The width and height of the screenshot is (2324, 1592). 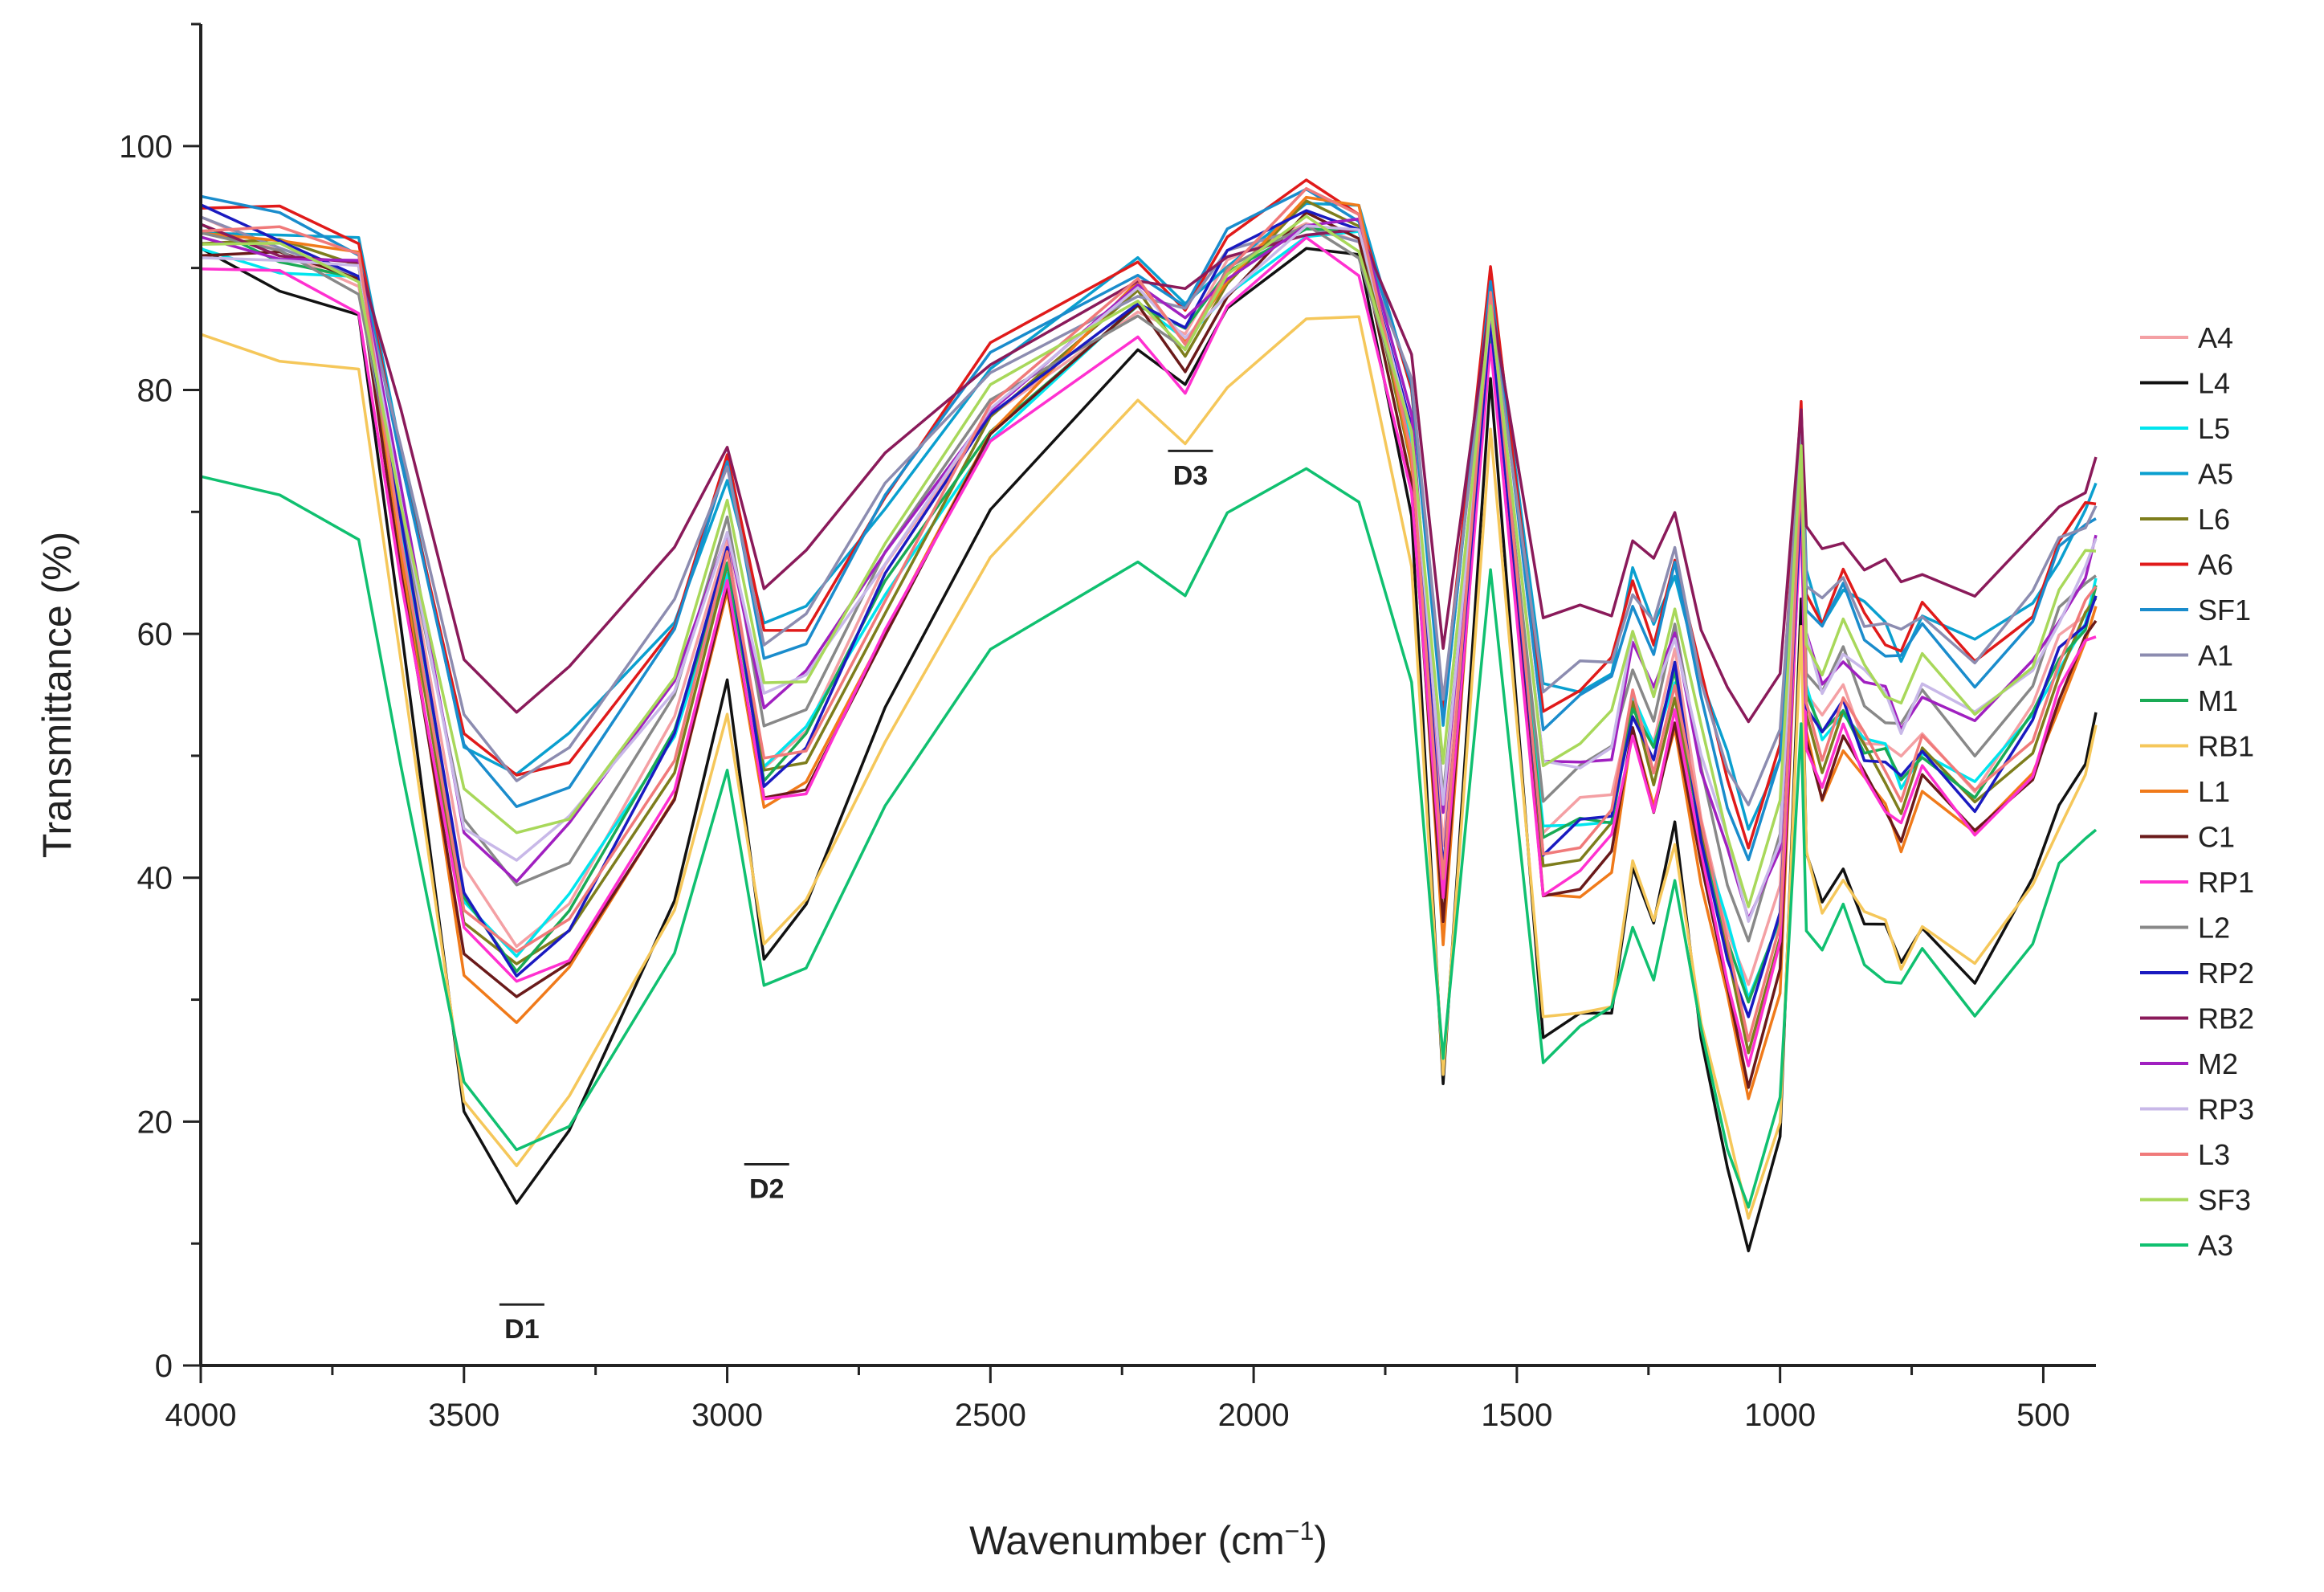 What do you see at coordinates (1321, 1541) in the screenshot?
I see `x-axis-title-close: )` at bounding box center [1321, 1541].